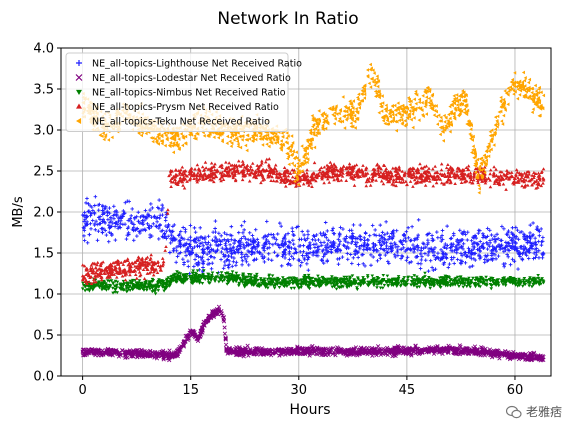  What do you see at coordinates (18, 212) in the screenshot?
I see `y-axis-label: MB/s` at bounding box center [18, 212].